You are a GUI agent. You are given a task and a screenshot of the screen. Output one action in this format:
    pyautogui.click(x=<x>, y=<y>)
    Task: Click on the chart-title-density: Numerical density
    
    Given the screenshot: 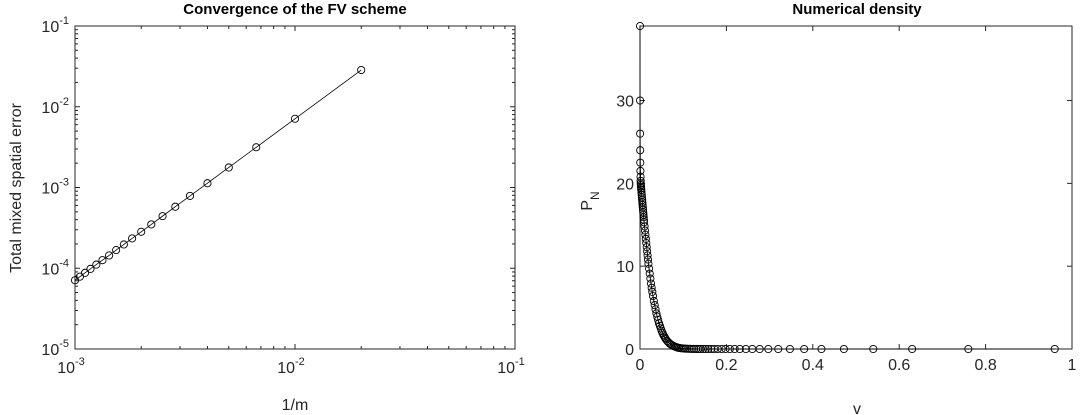 What is the action you would take?
    pyautogui.click(x=857, y=9)
    